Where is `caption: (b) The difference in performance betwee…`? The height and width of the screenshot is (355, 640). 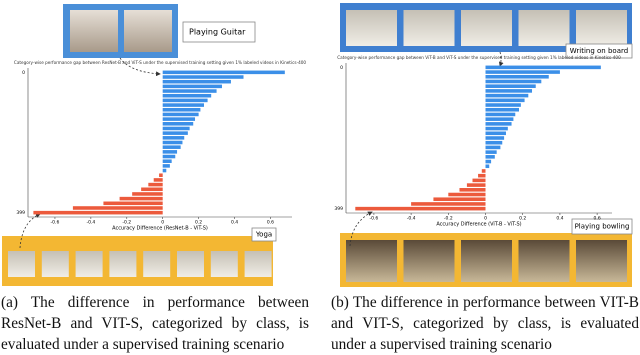 caption: (b) The difference in performance betwee… is located at coordinates (485, 323).